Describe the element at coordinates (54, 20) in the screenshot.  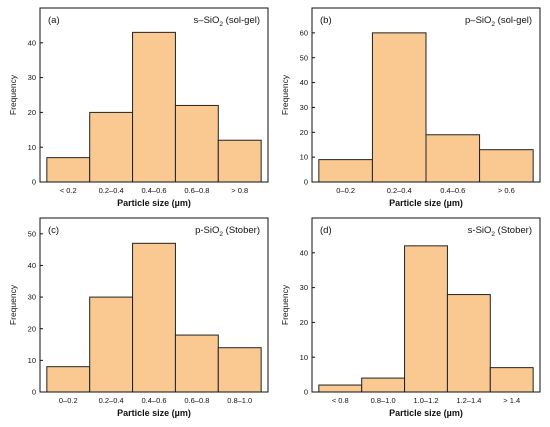
I see `panel-tag: (a)` at that location.